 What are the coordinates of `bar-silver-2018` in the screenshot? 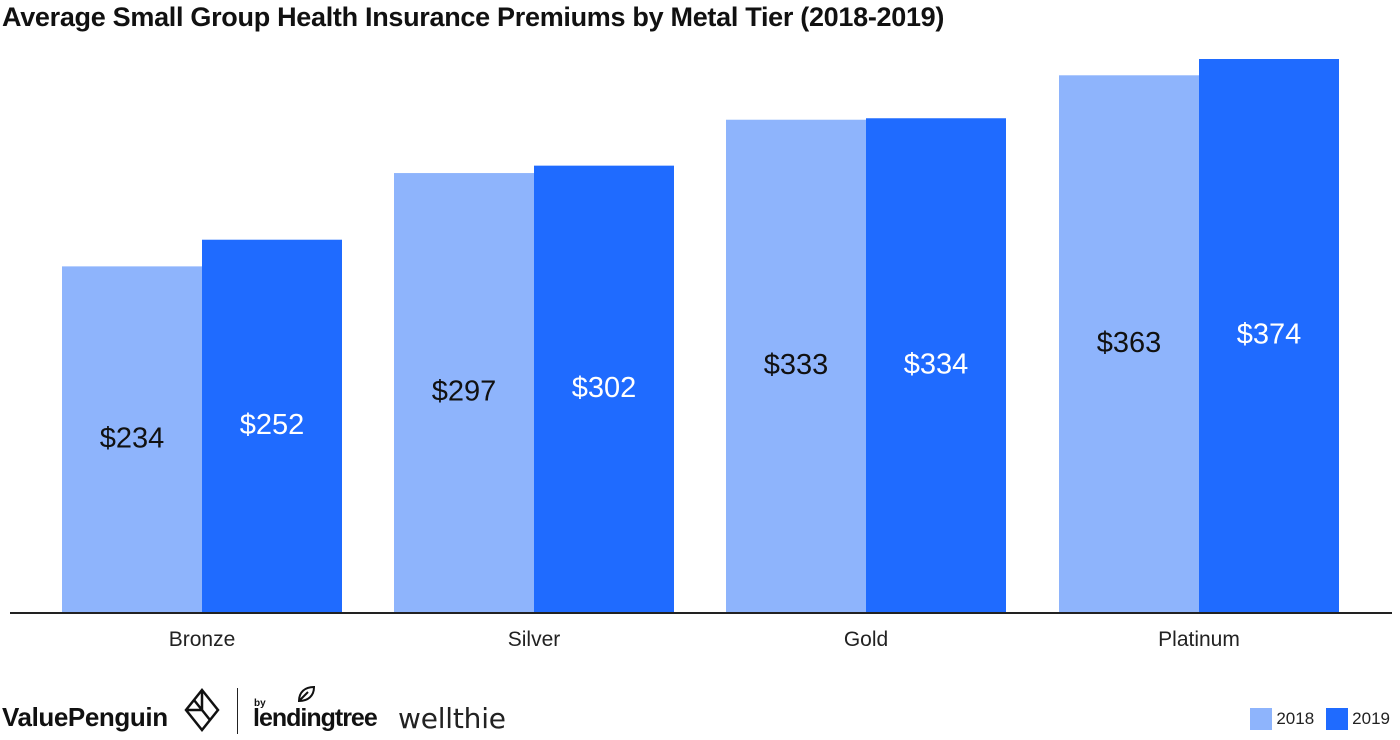 It's located at (464, 393).